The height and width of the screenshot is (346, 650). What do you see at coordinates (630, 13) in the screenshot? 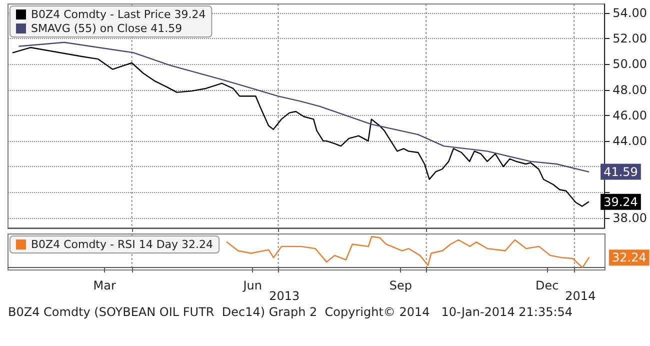
I see `y-tick-label: 54.00` at bounding box center [630, 13].